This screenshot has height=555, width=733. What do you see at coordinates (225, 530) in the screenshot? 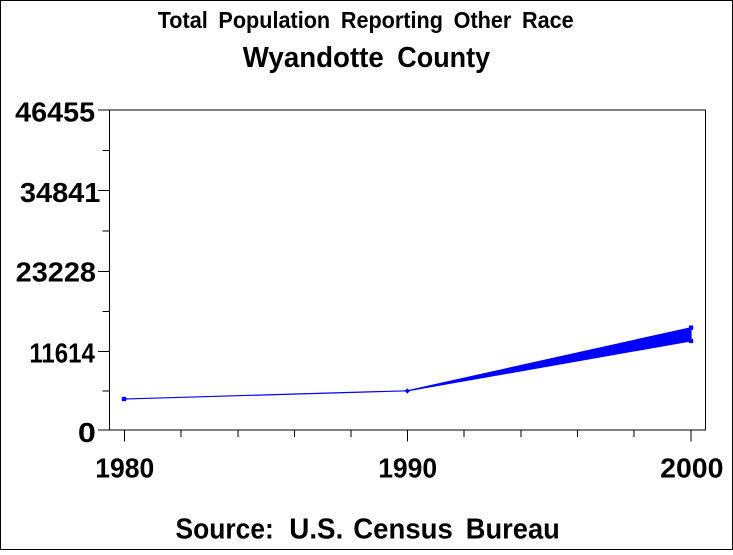
I see `svg-text: Source:` at bounding box center [225, 530].